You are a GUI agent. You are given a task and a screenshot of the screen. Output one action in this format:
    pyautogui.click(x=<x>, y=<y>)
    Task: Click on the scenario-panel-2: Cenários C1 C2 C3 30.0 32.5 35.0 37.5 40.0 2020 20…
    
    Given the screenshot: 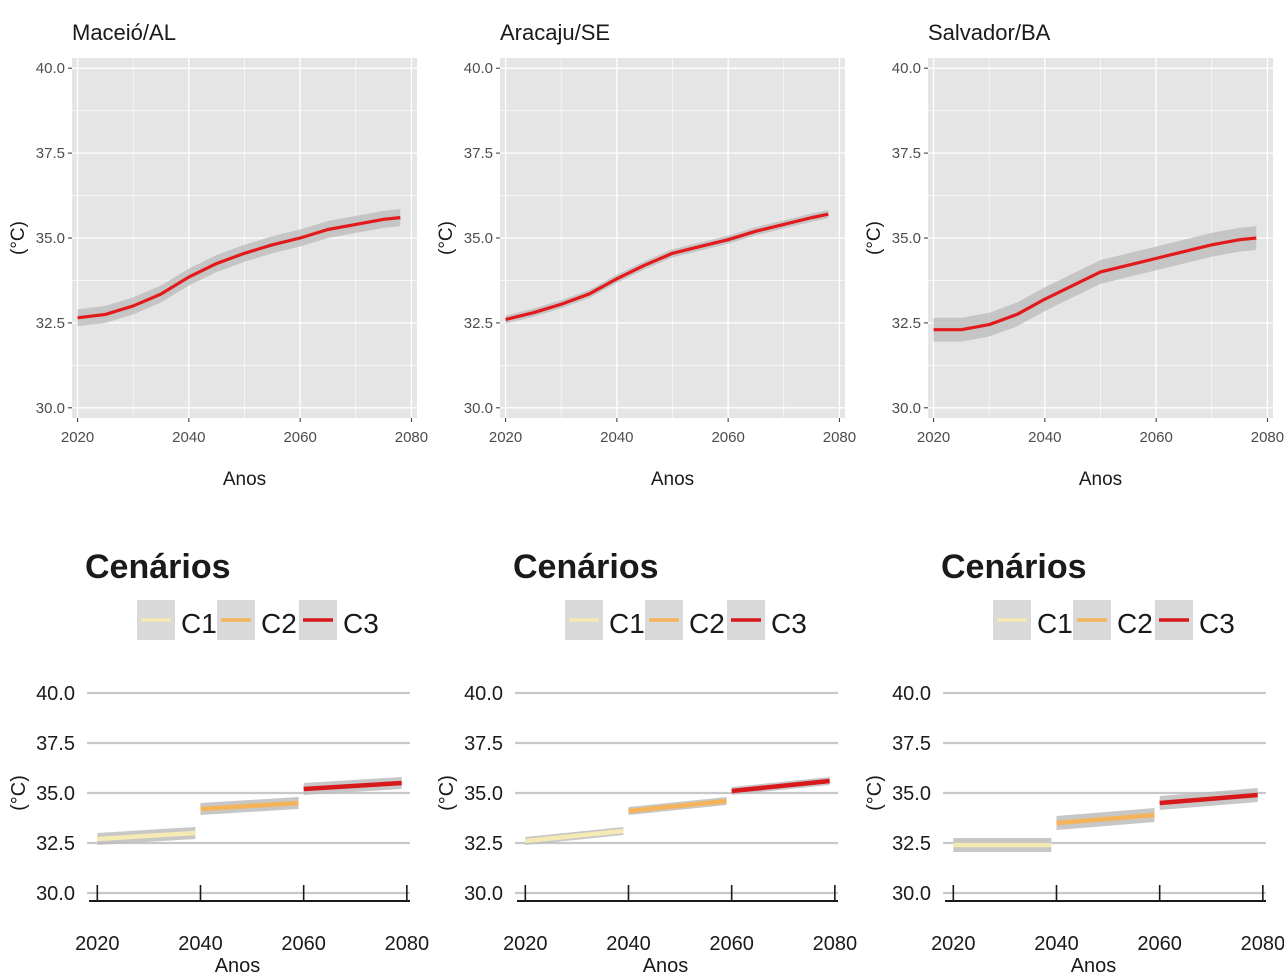 What is the action you would take?
    pyautogui.click(x=646, y=762)
    